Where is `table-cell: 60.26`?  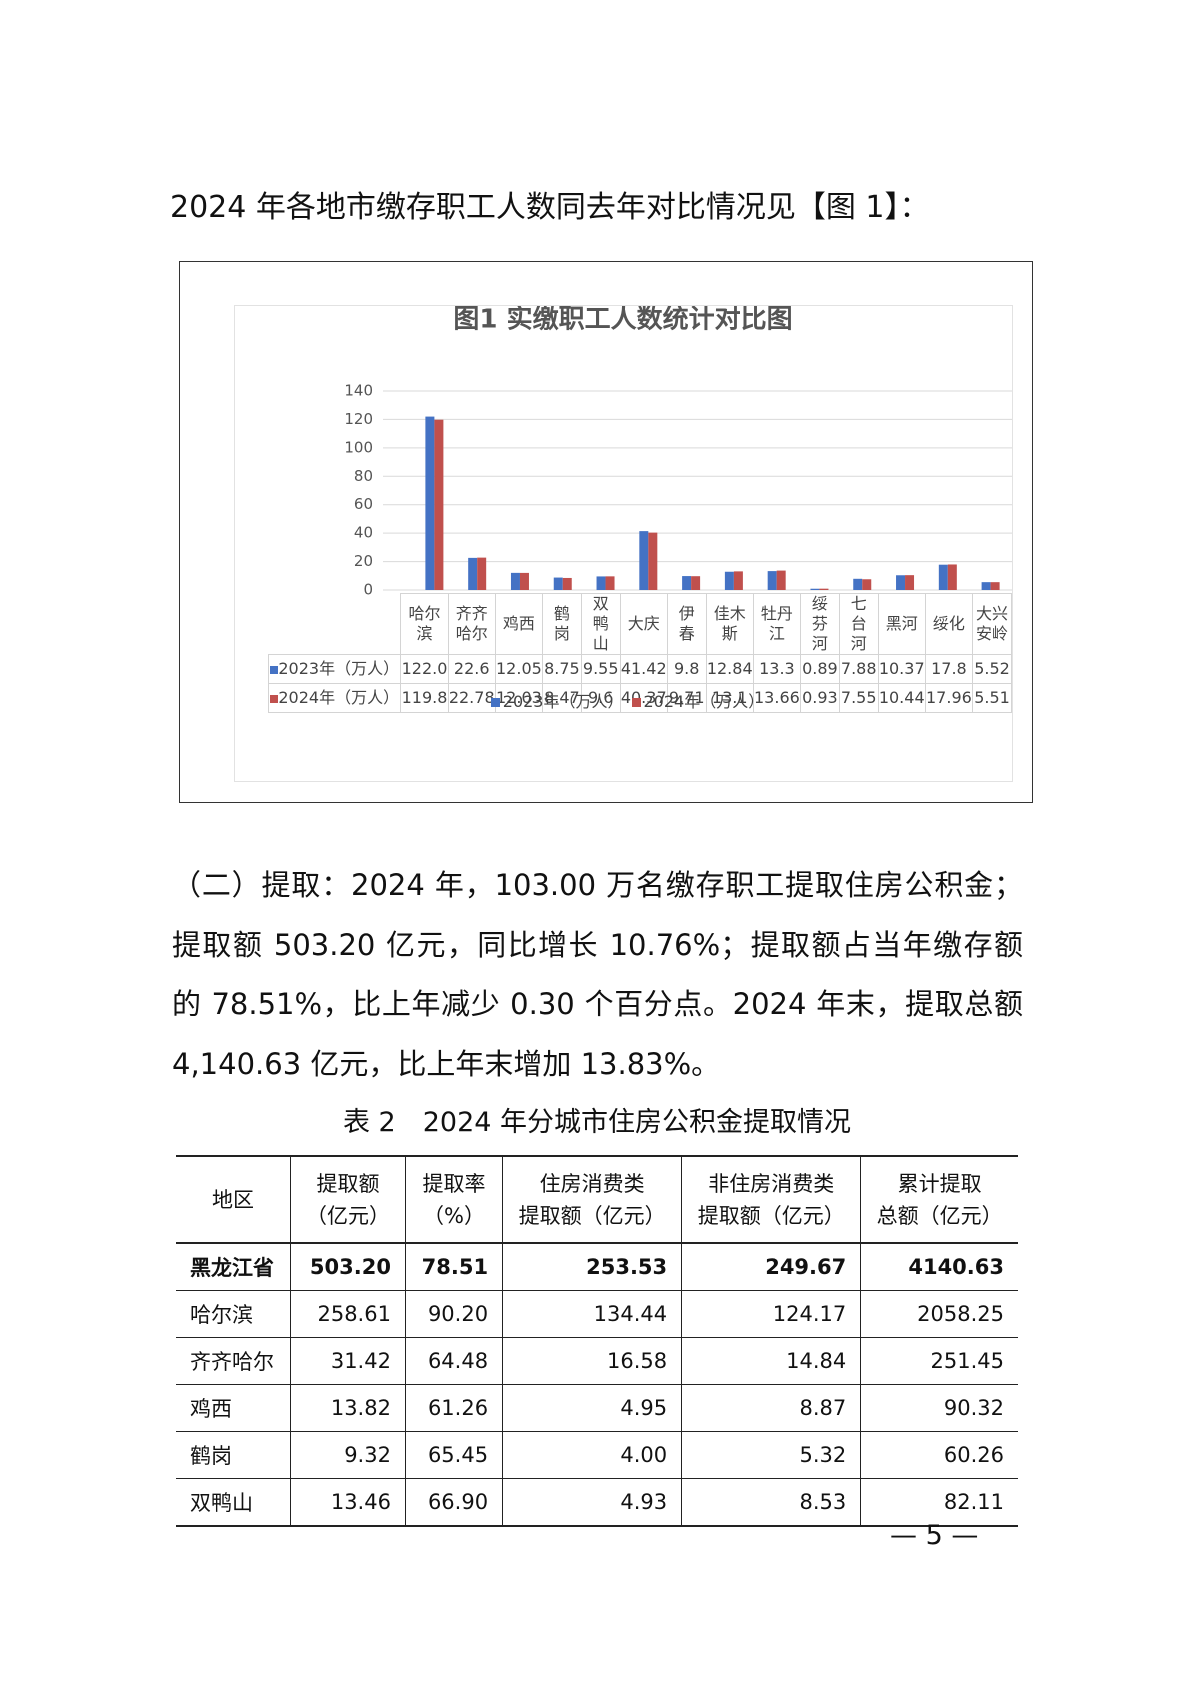
table-cell: 60.26 is located at coordinates (939, 1455).